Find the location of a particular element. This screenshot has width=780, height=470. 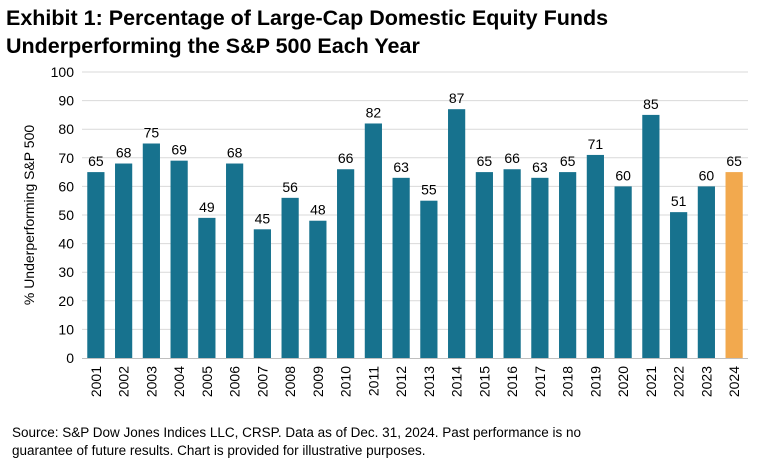

bar-2022 is located at coordinates (679, 285).